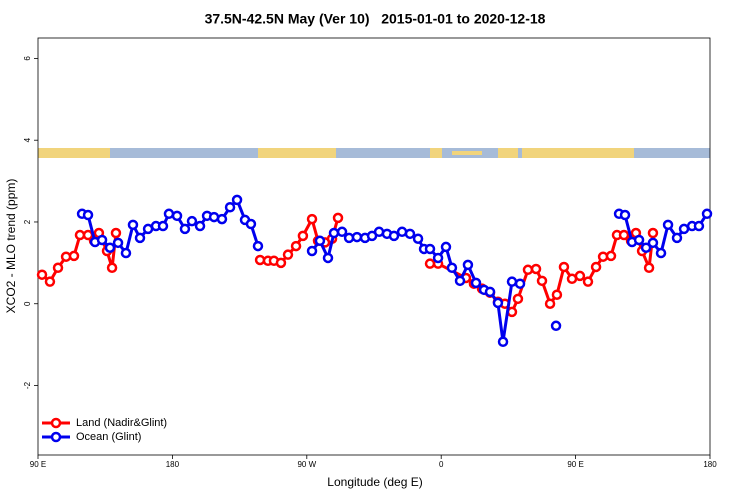 The height and width of the screenshot is (500, 750). What do you see at coordinates (374, 482) in the screenshot?
I see `x-axis-label: Longitude (deg E)` at bounding box center [374, 482].